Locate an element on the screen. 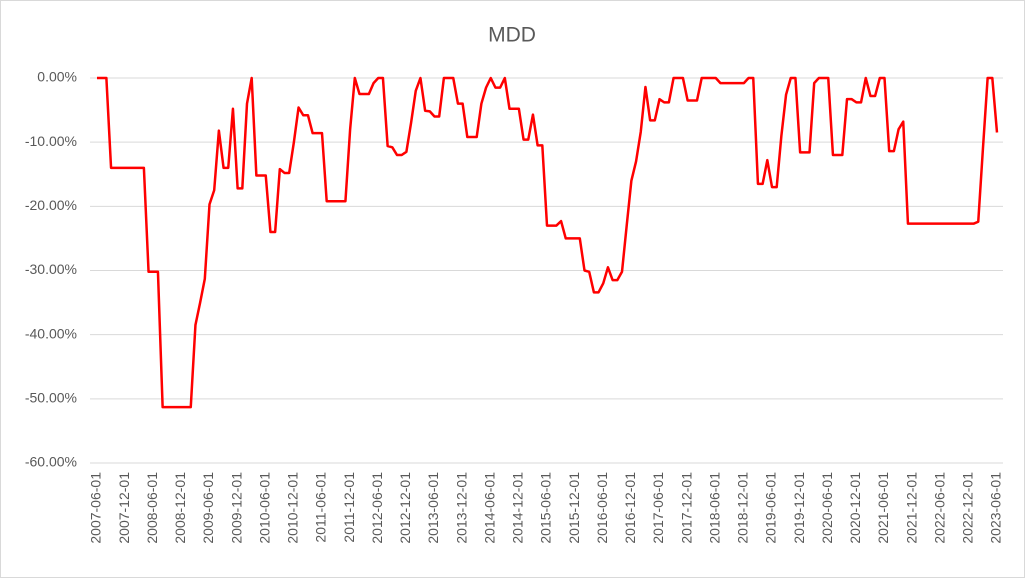  x-tick-label: 2013-12-01 is located at coordinates (461, 508).